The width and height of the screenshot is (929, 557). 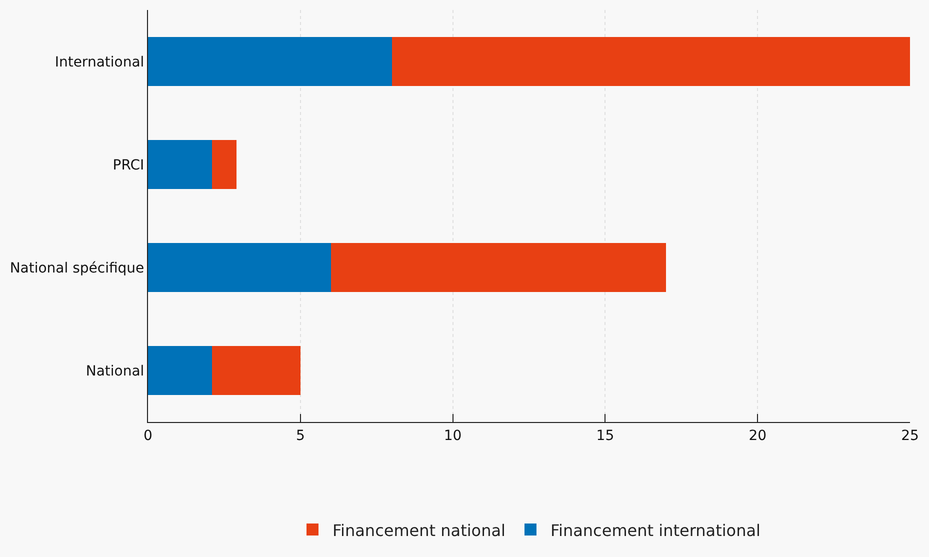 What do you see at coordinates (655, 530) in the screenshot?
I see `legend-label: Financement international` at bounding box center [655, 530].